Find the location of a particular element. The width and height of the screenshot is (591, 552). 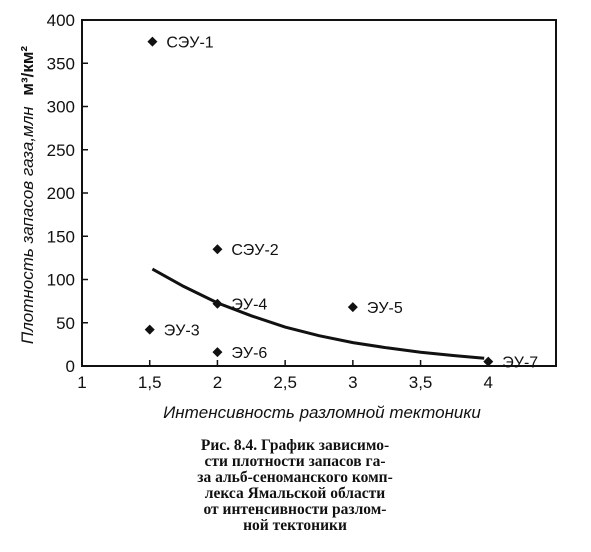

y-tick-label: 200 is located at coordinates (61, 193).